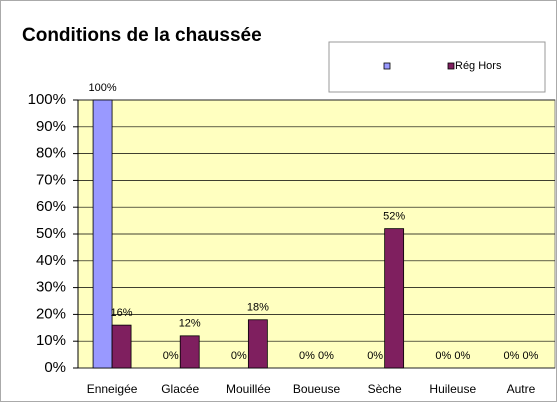  What do you see at coordinates (385, 389) in the screenshot?
I see `x-tick-label: Sèche` at bounding box center [385, 389].